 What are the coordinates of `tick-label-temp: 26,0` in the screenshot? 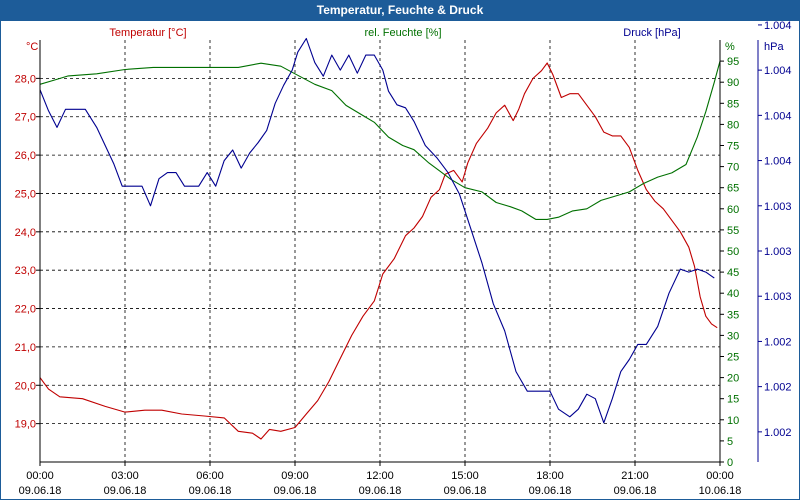 It's located at (25, 156).